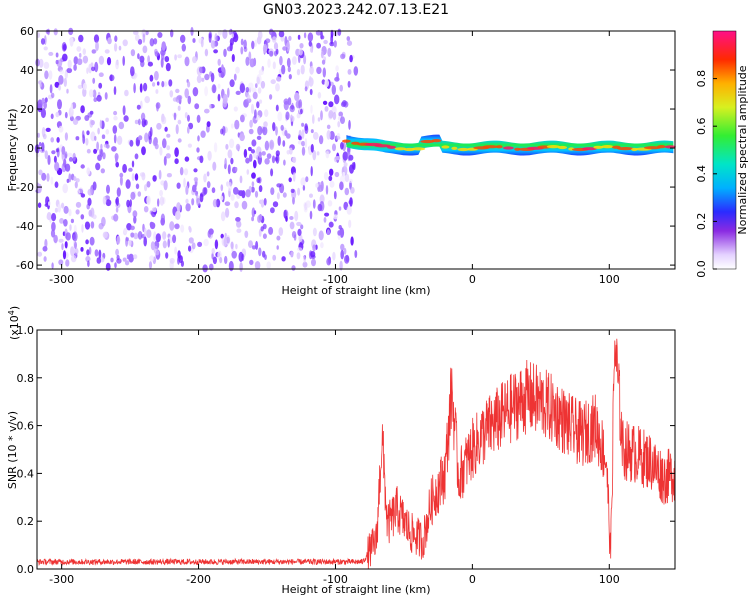 This screenshot has height=600, width=750. What do you see at coordinates (706, 174) in the screenshot?
I see `colorbar-ticks: 0.0 0.2 0.4 0.6 0.8` at bounding box center [706, 174].